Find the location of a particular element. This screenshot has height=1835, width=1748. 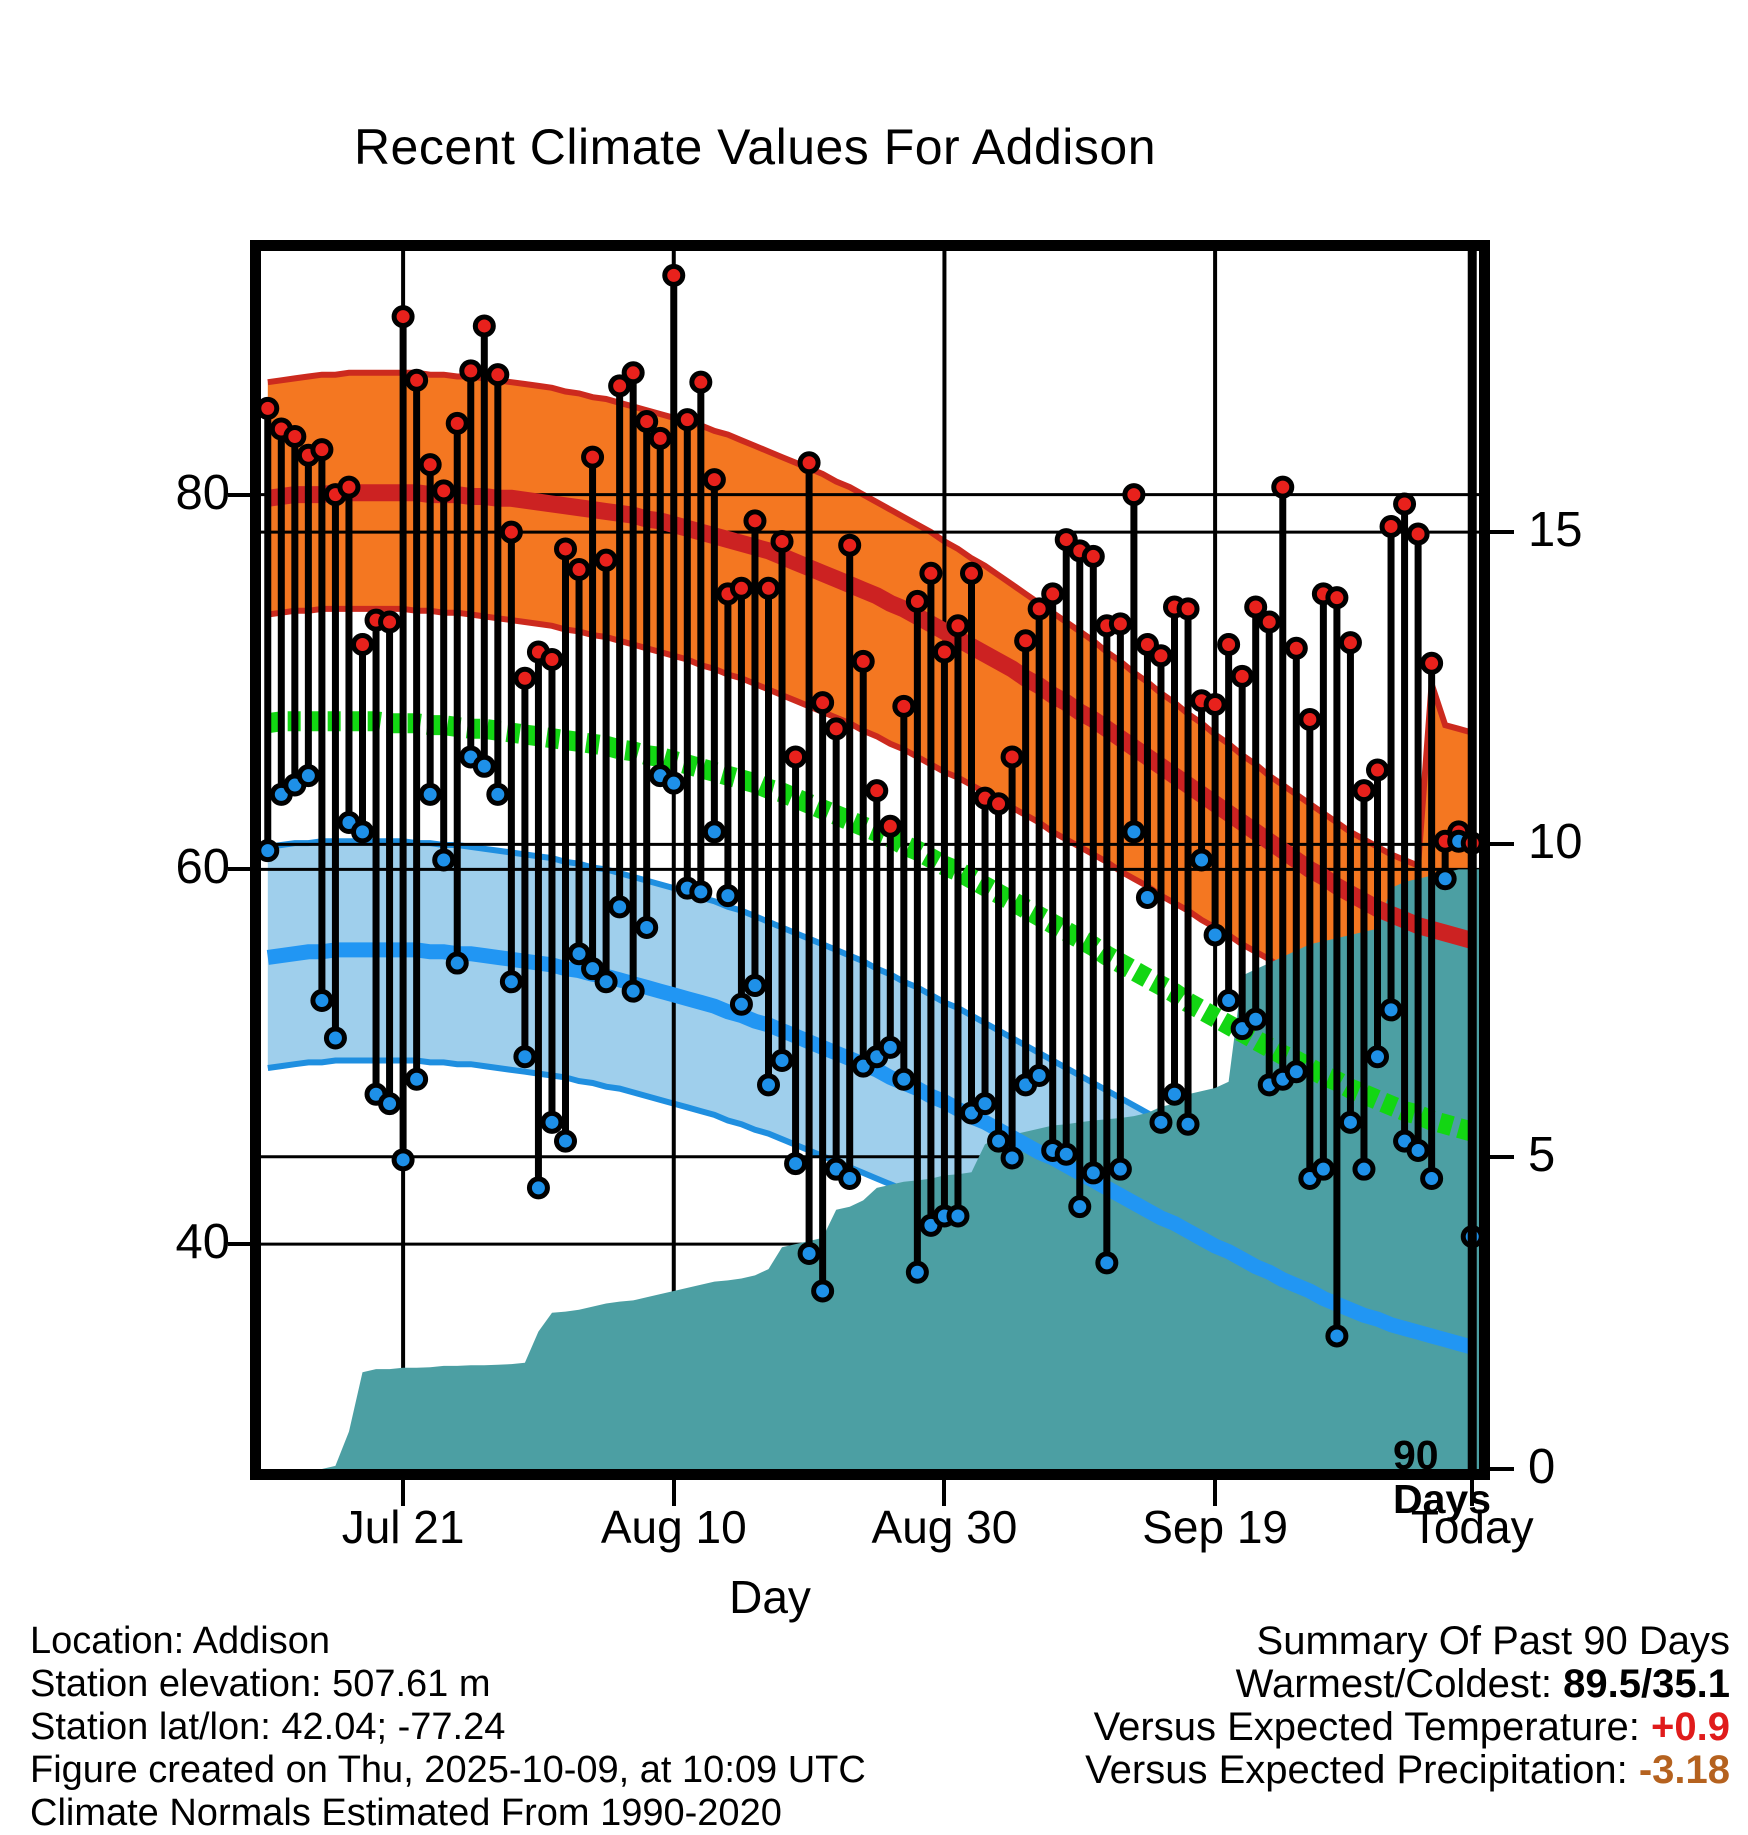

y-tick-label-80: 80 is located at coordinates (202, 492).